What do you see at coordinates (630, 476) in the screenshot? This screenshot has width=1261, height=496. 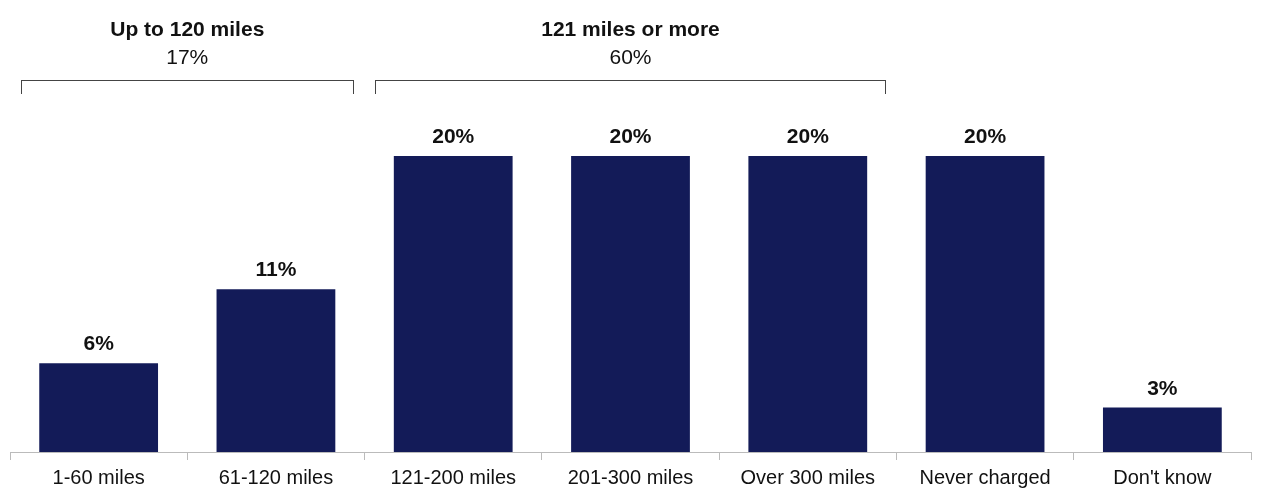 I see `x-tick-label: 201-300 miles` at bounding box center [630, 476].